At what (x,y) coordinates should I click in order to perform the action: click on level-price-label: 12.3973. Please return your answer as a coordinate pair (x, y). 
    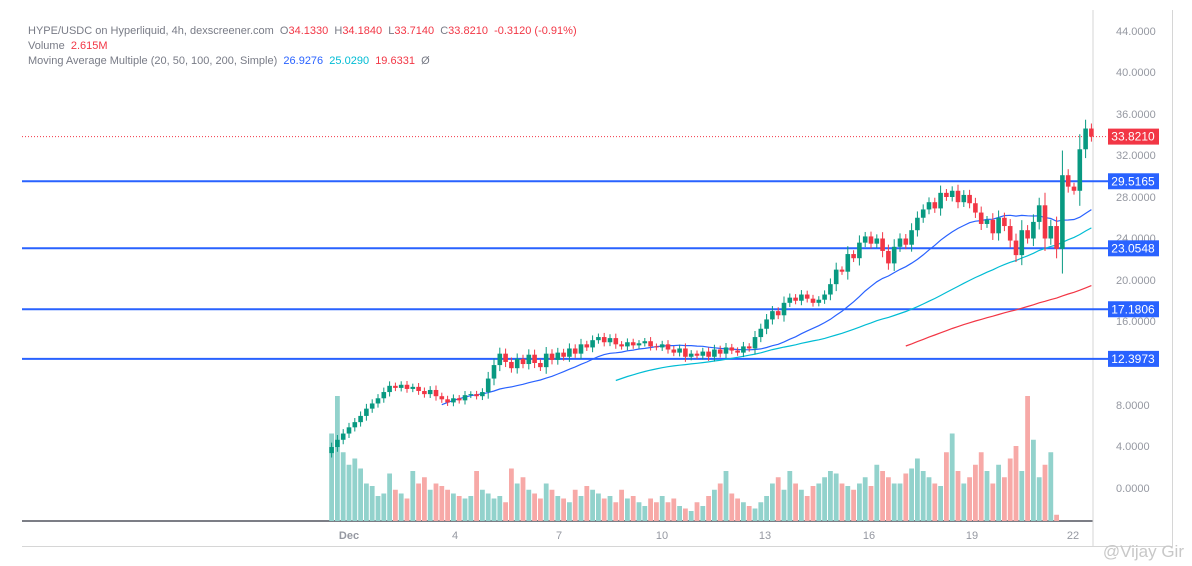
    Looking at the image, I should click on (1133, 359).